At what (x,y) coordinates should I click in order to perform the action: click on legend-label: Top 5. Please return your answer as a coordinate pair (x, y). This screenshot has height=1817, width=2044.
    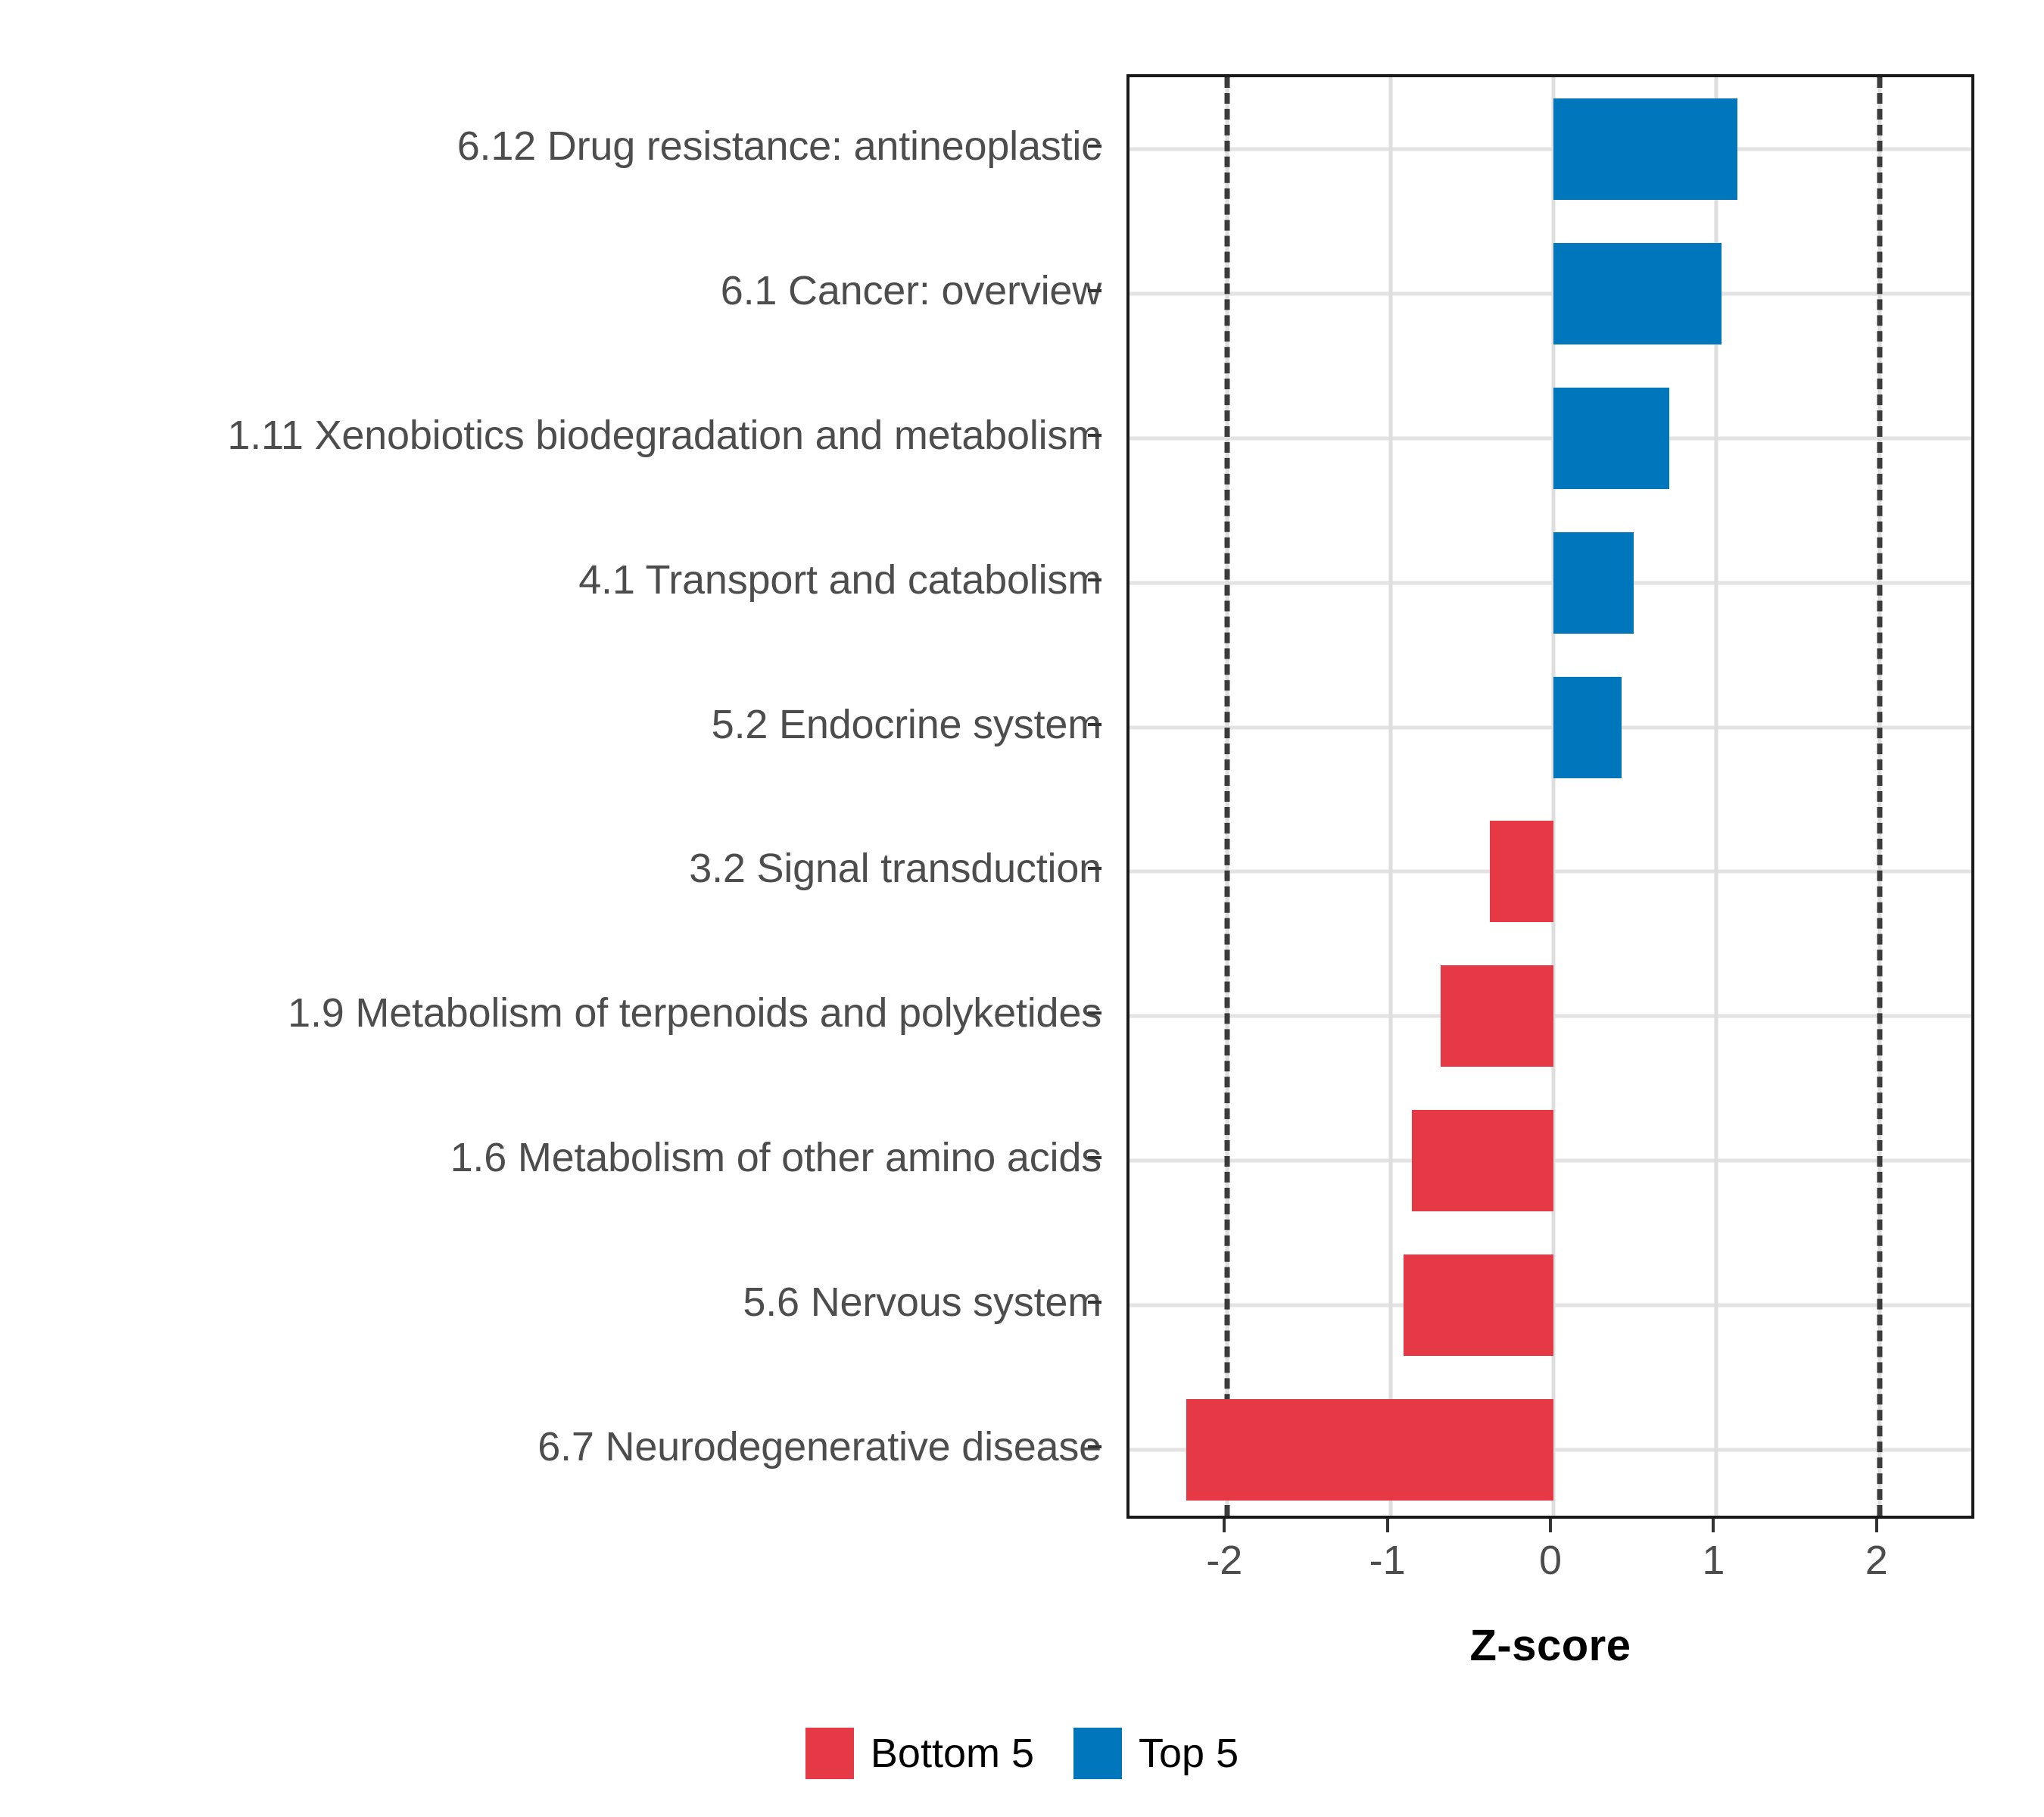
    Looking at the image, I should click on (1189, 1753).